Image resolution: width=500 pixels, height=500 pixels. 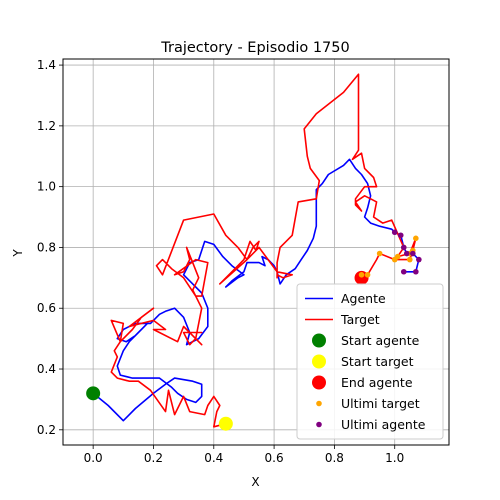 I want to click on legend-label-ultimi-target: Ultimi target, so click(x=380, y=403).